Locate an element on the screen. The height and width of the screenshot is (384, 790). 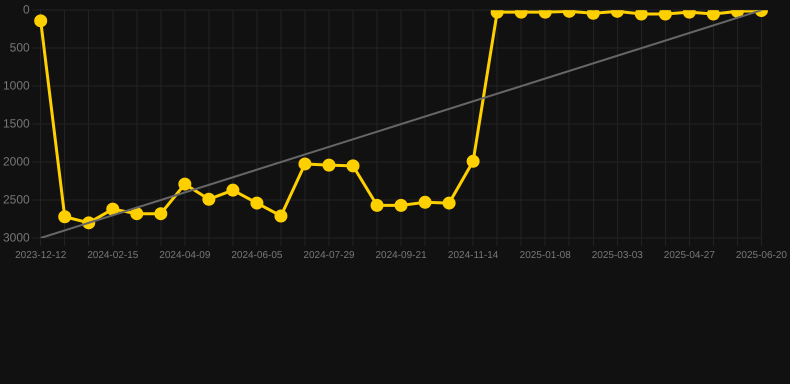
x-tick-label: 2023-12-12 is located at coordinates (41, 255).